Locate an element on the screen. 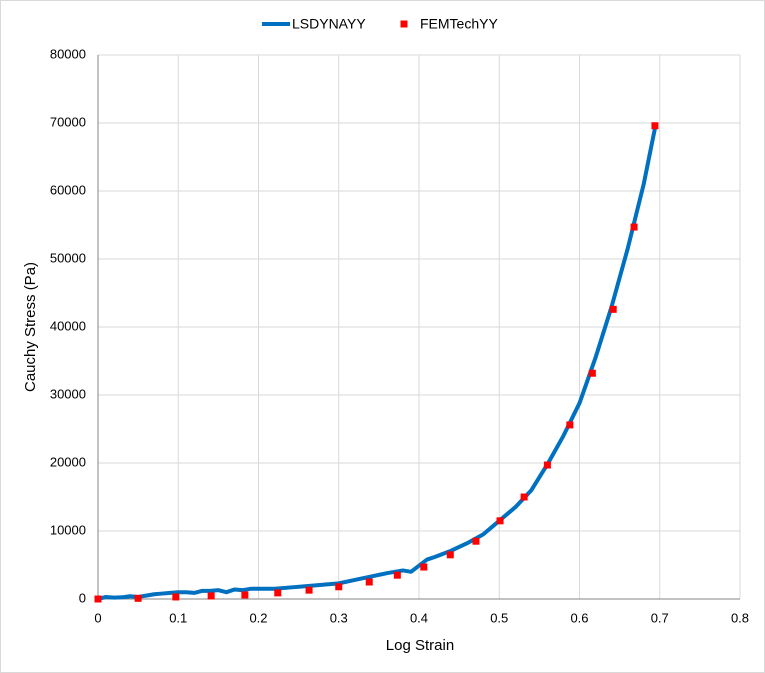 This screenshot has width=765, height=673. y-tick-label: 30000 is located at coordinates (68, 393).